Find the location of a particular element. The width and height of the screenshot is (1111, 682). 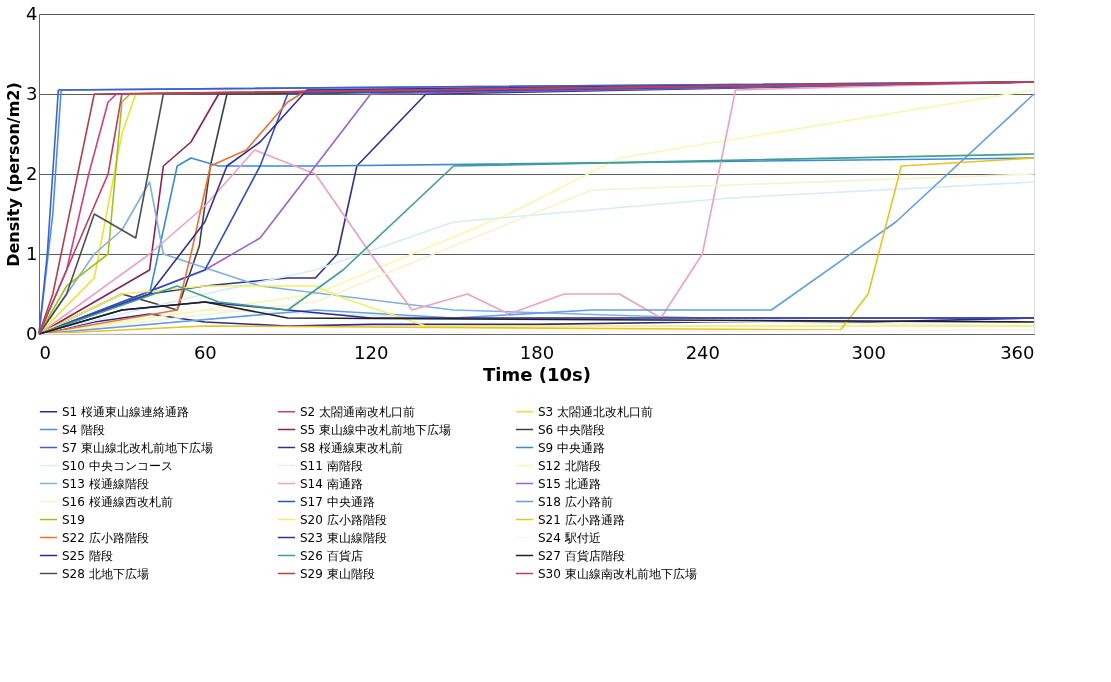

legend-label: S14 南通路 is located at coordinates (331, 483).